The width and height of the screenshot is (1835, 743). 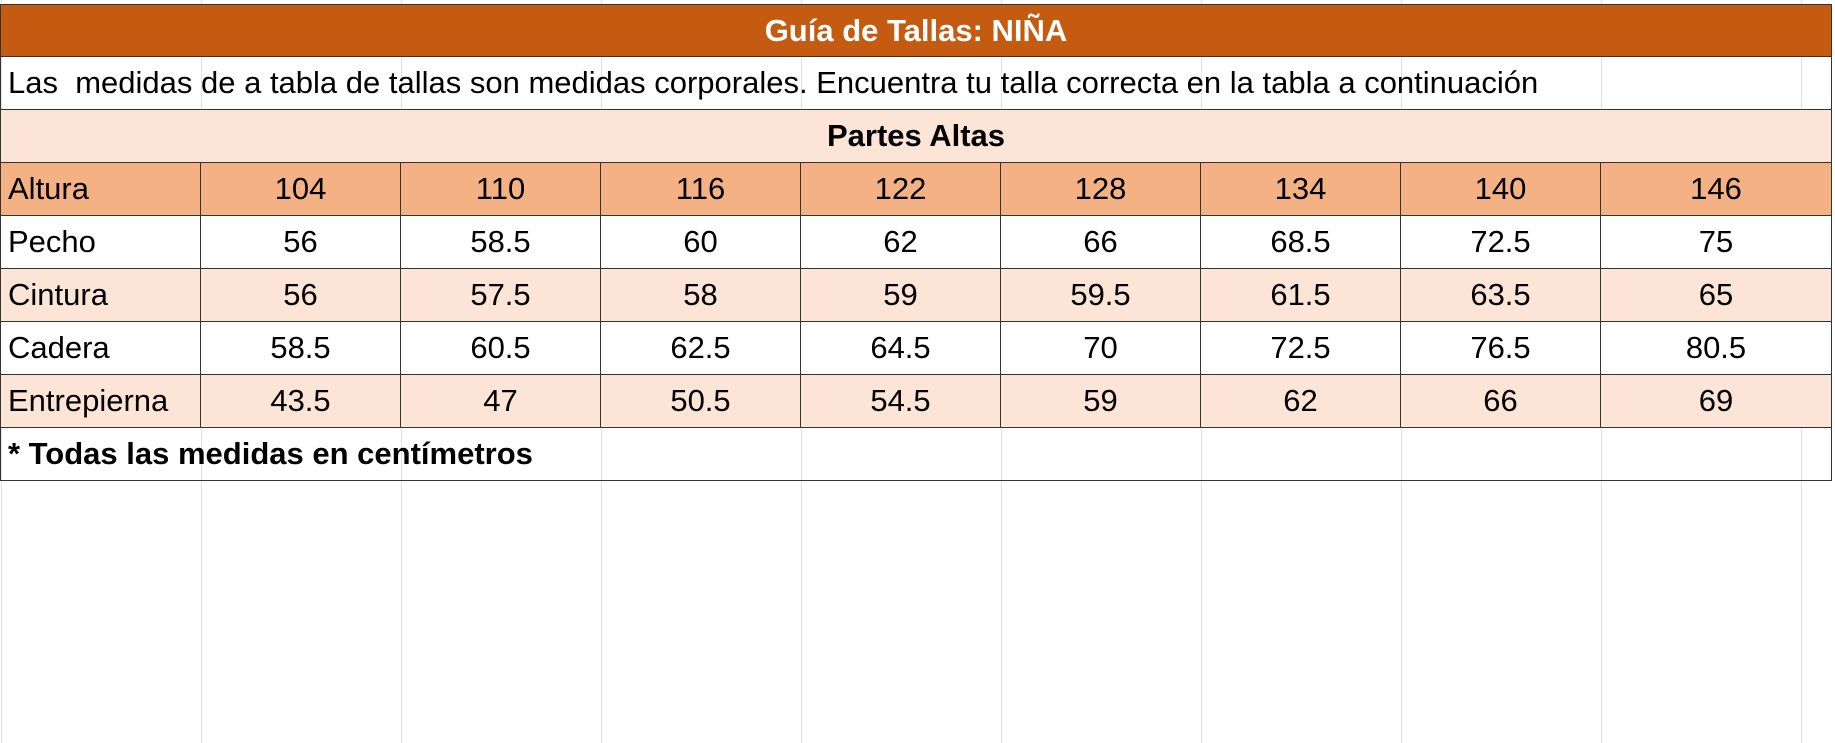 I want to click on table-cell: 122, so click(x=901, y=189).